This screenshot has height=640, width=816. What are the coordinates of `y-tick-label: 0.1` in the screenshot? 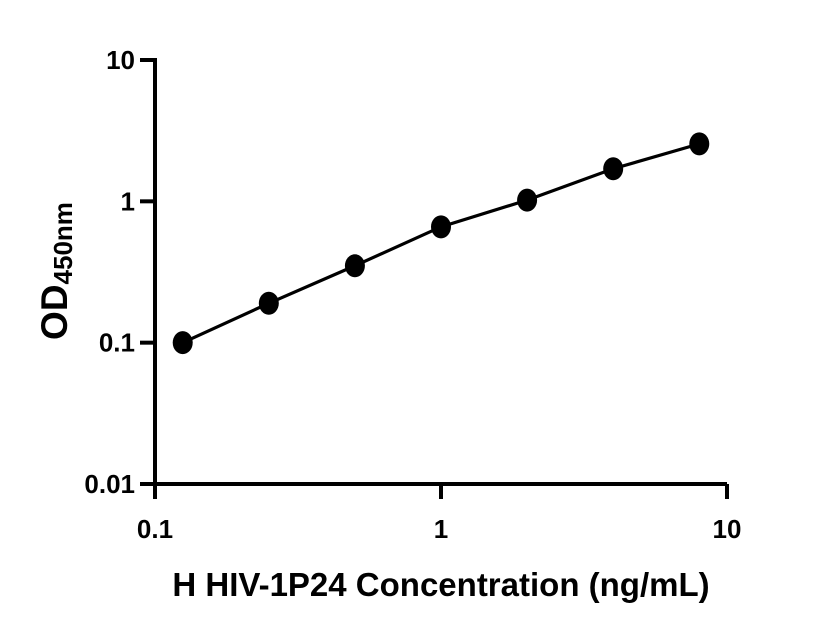 It's located at (117, 343).